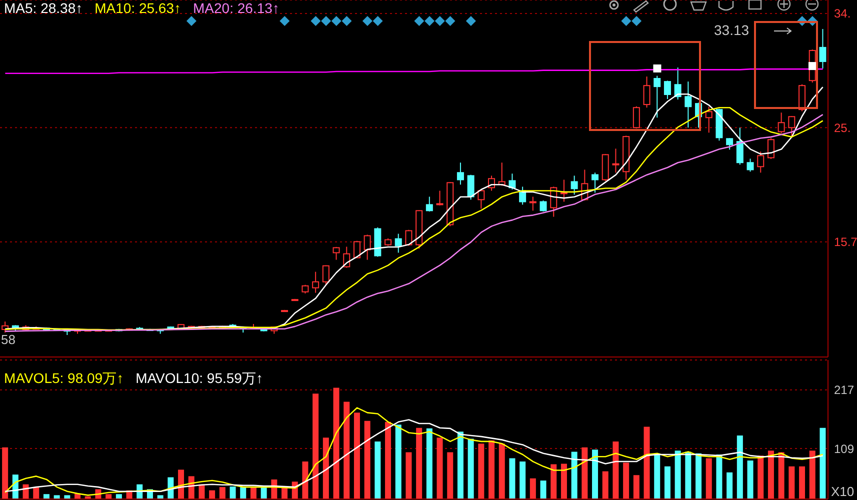 The width and height of the screenshot is (857, 500). I want to click on text: MA10: 25.63↑, so click(137, 8).